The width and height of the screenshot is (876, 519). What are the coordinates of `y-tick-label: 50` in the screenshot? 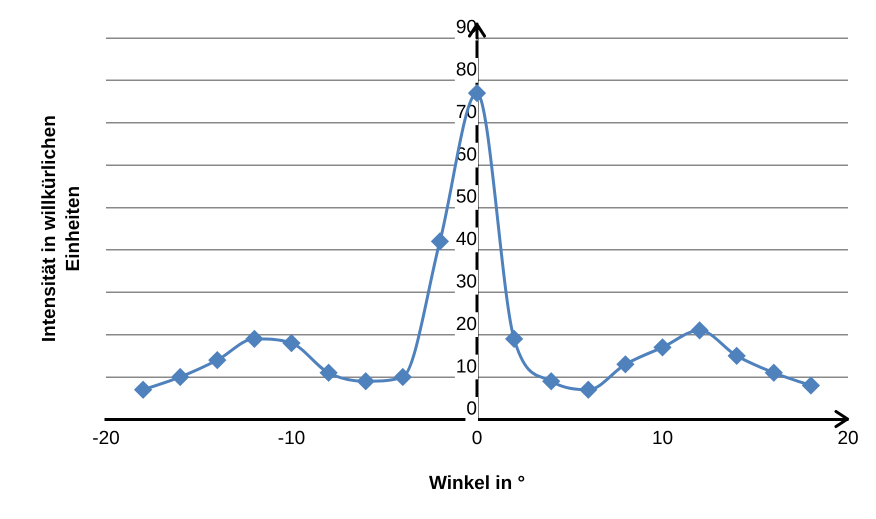 It's located at (466, 197).